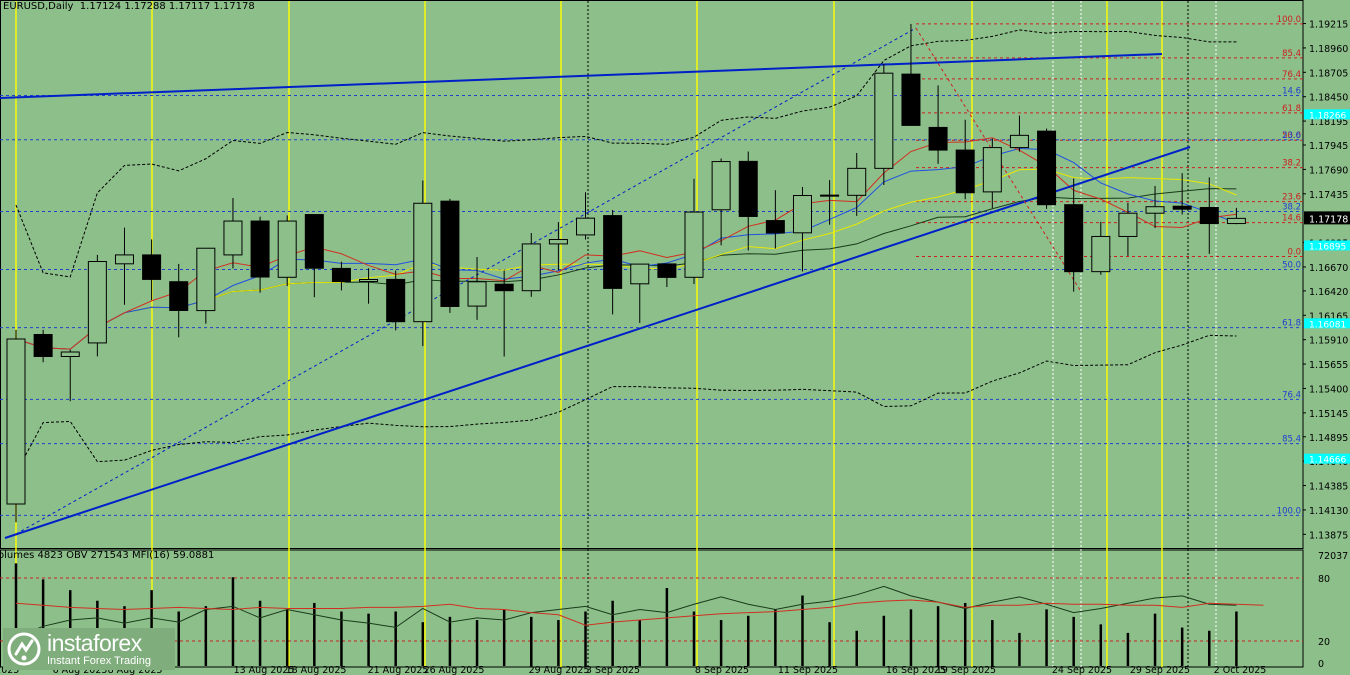 The height and width of the screenshot is (675, 1350). What do you see at coordinates (1328, 195) in the screenshot?
I see `y-tick-label: 1.17435` at bounding box center [1328, 195].